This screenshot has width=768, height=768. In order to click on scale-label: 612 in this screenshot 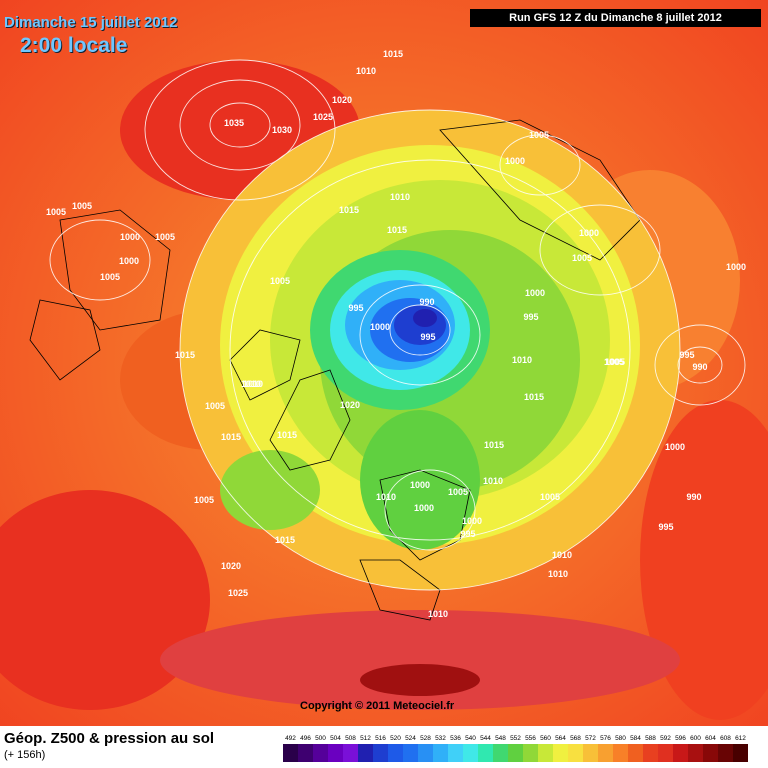, I will do `click(740, 738)`.